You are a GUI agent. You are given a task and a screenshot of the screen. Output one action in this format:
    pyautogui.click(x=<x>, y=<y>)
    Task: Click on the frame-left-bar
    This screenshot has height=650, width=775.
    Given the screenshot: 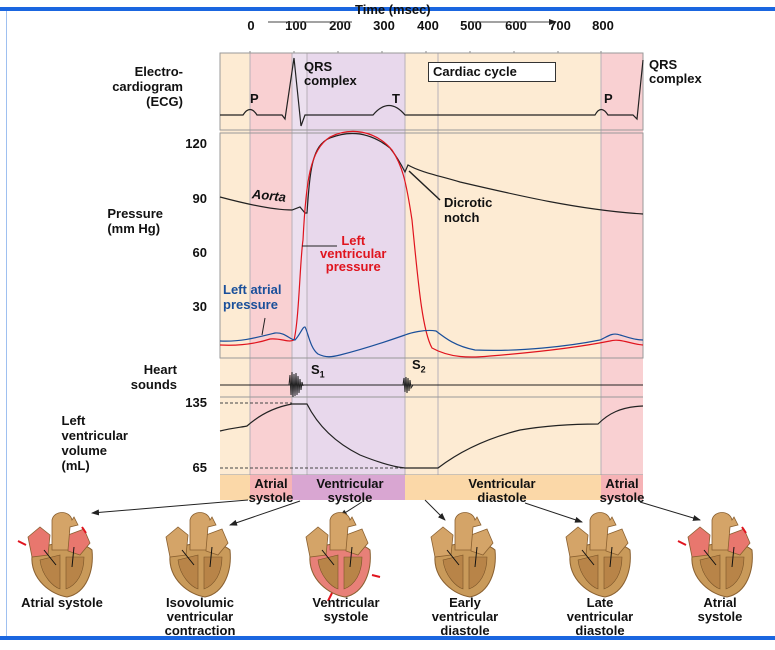 What is the action you would take?
    pyautogui.click(x=6, y=323)
    